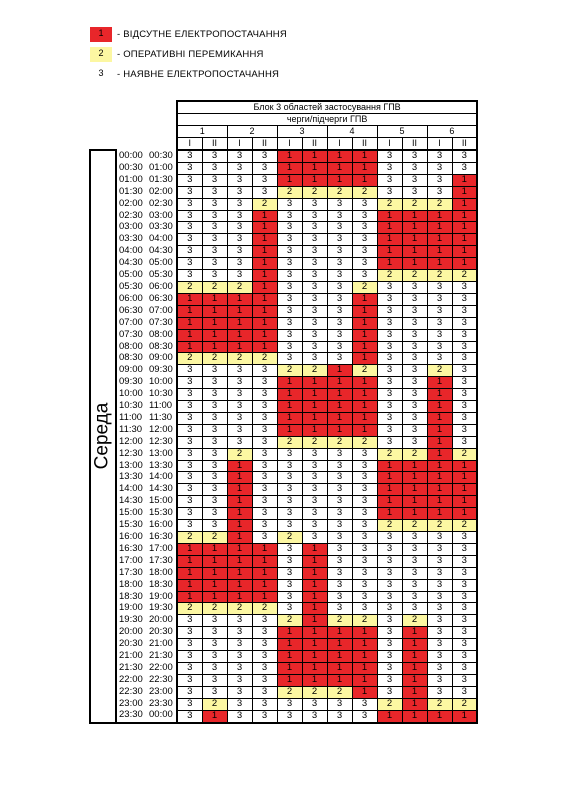 This screenshot has width=565, height=800. Describe the element at coordinates (131, 394) in the screenshot. I see `time-from: 10:00` at that location.